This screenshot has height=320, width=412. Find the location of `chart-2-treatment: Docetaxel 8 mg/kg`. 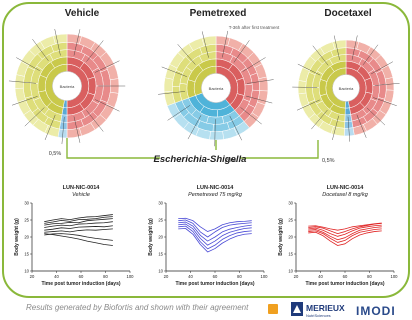

chart-2-treatment: Docetaxel 8 mg/kg is located at coordinates (345, 195).